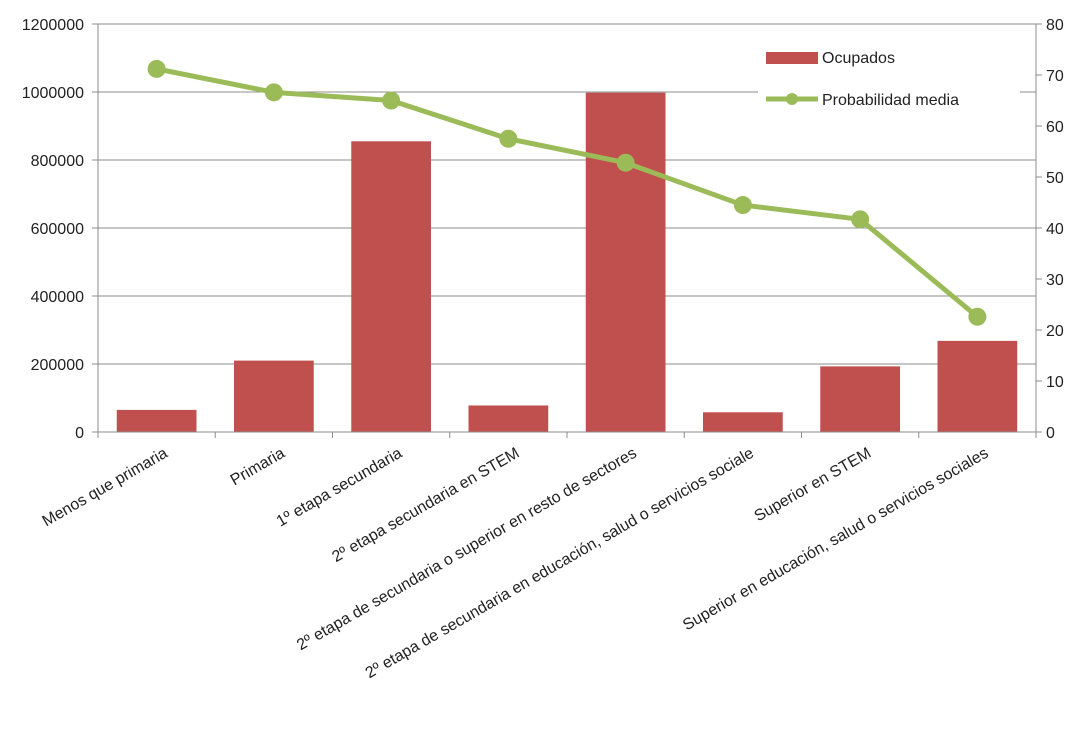 Image resolution: width=1075 pixels, height=747 pixels. I want to click on left-axis-tick-label: 800000, so click(57, 161).